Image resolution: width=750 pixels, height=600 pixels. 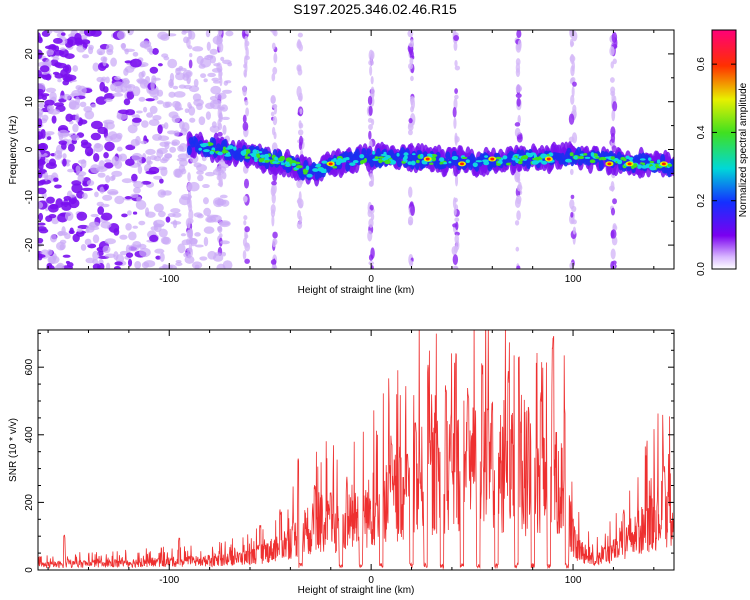 I want to click on snr-ylabel: SNR (10 * v/v), so click(x=13, y=450).